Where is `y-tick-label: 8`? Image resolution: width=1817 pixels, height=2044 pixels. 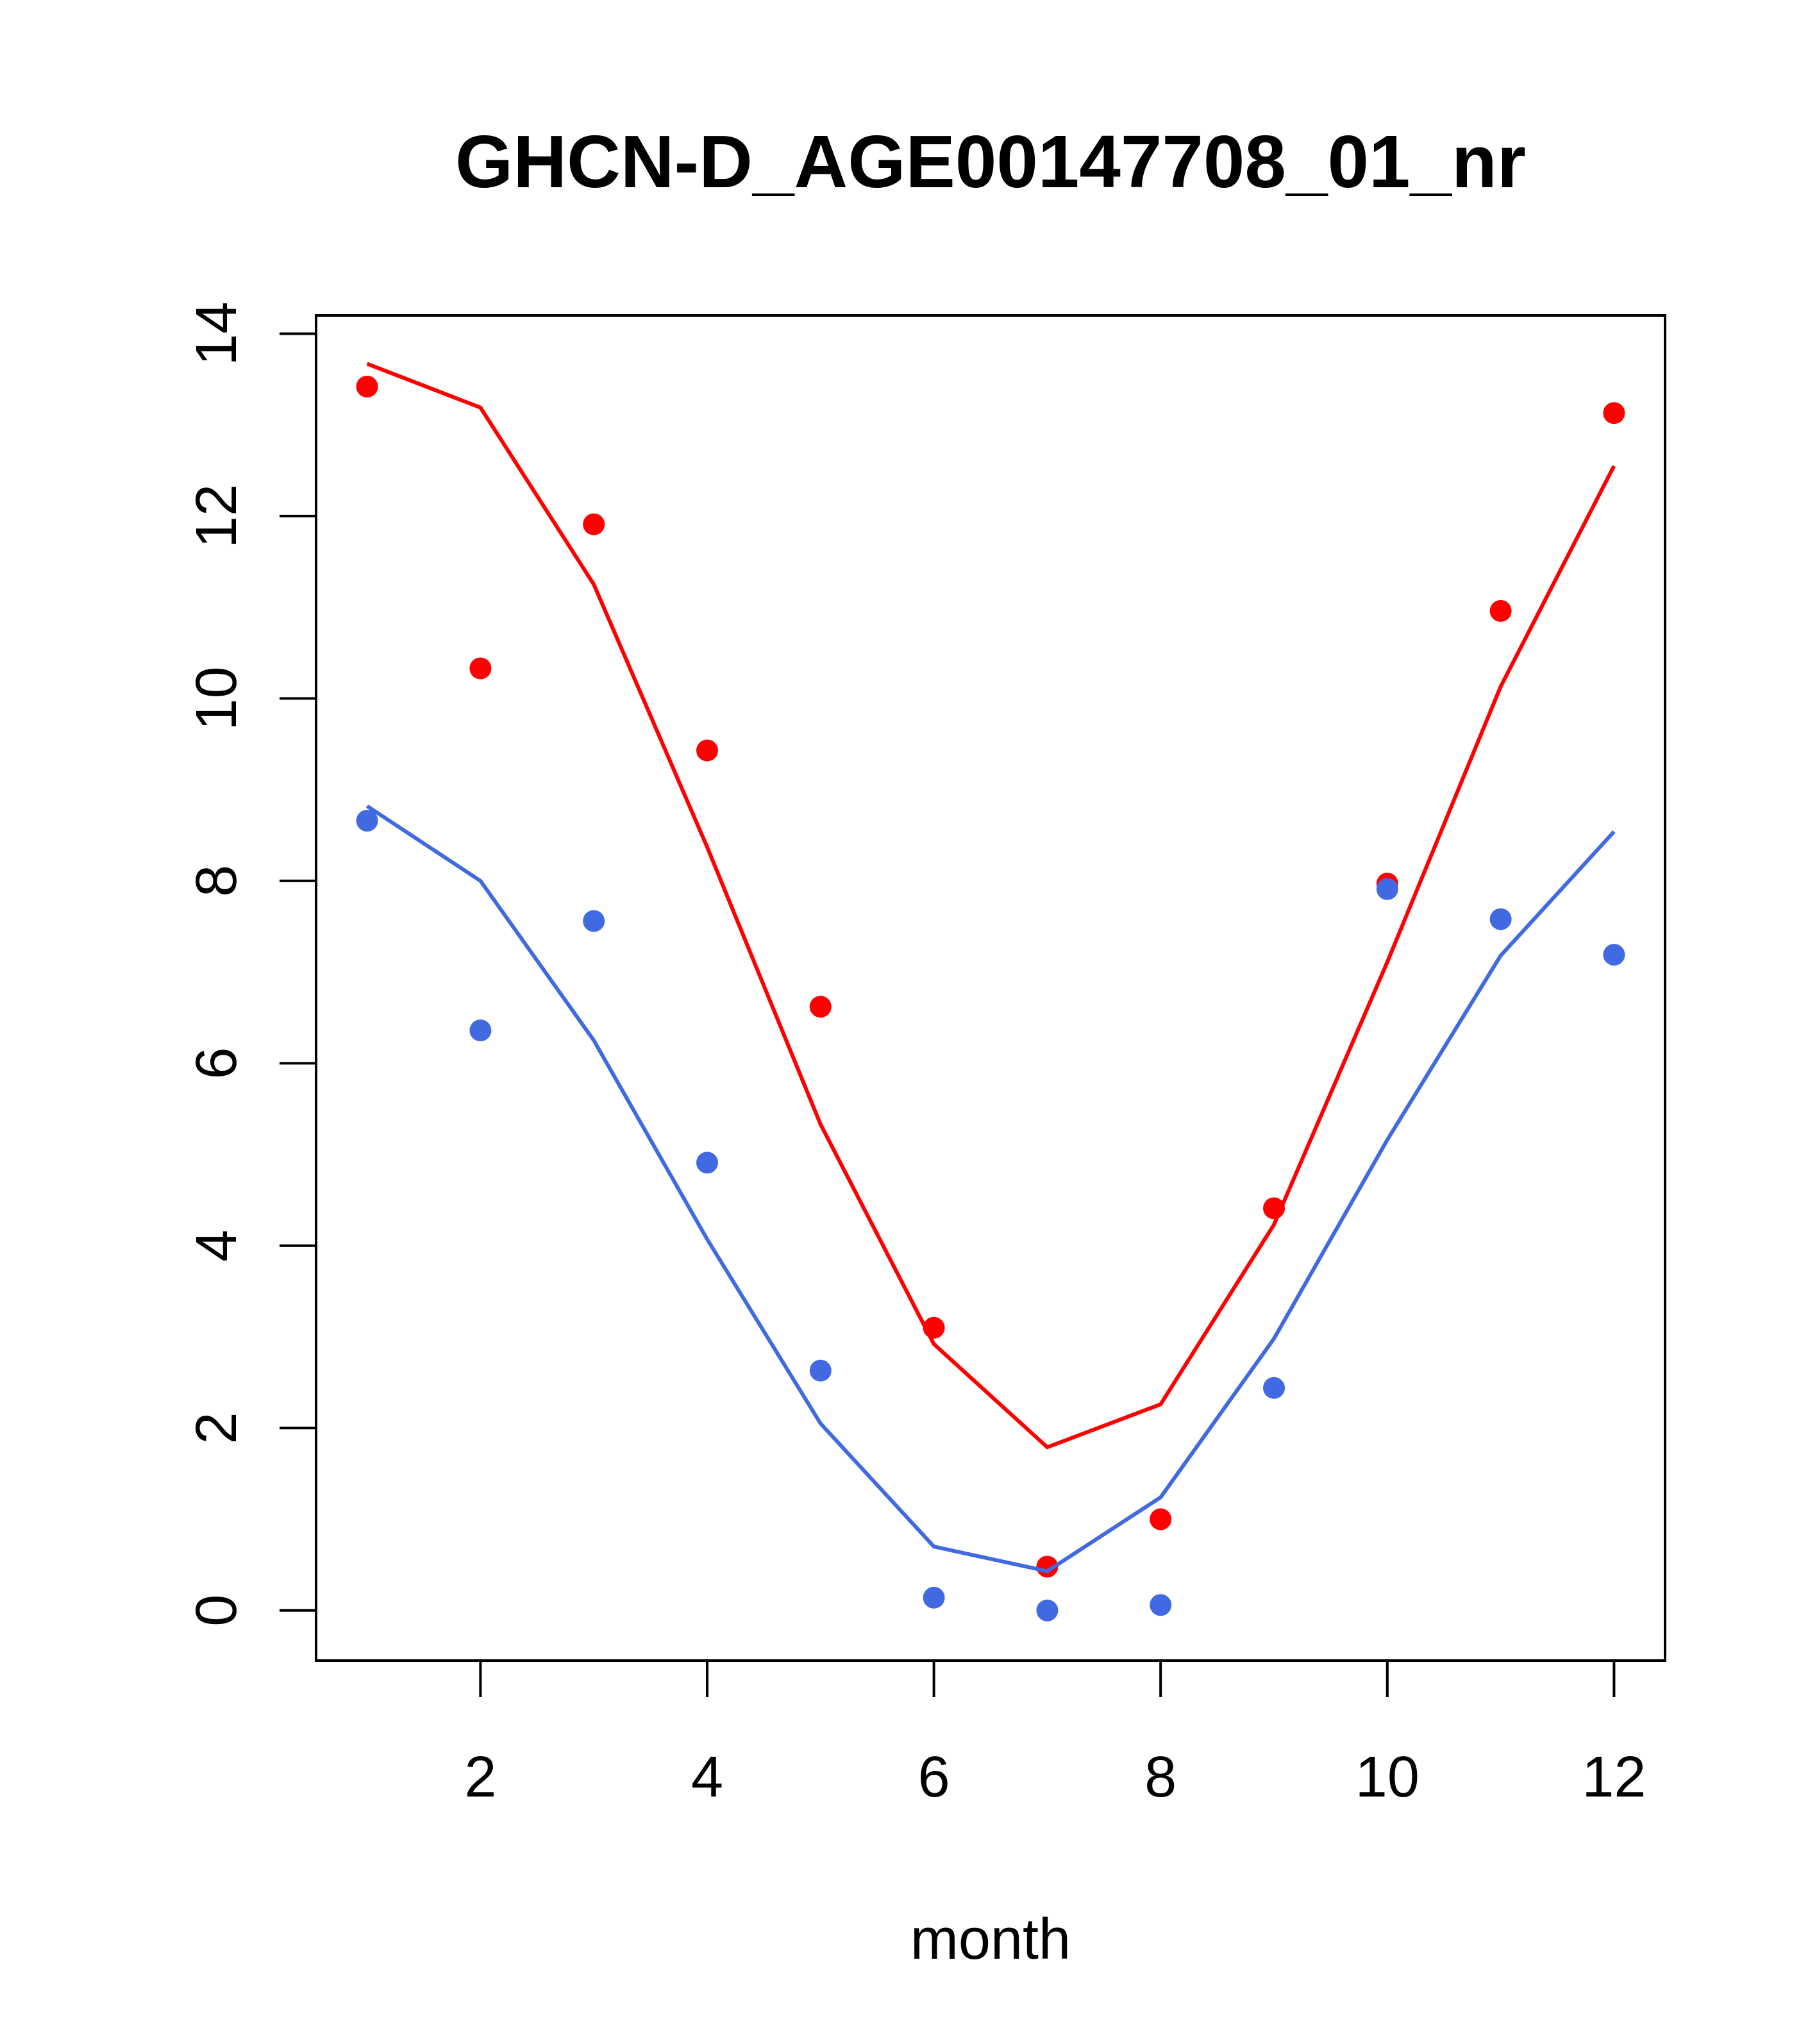
y-tick-label: 8 is located at coordinates (217, 881).